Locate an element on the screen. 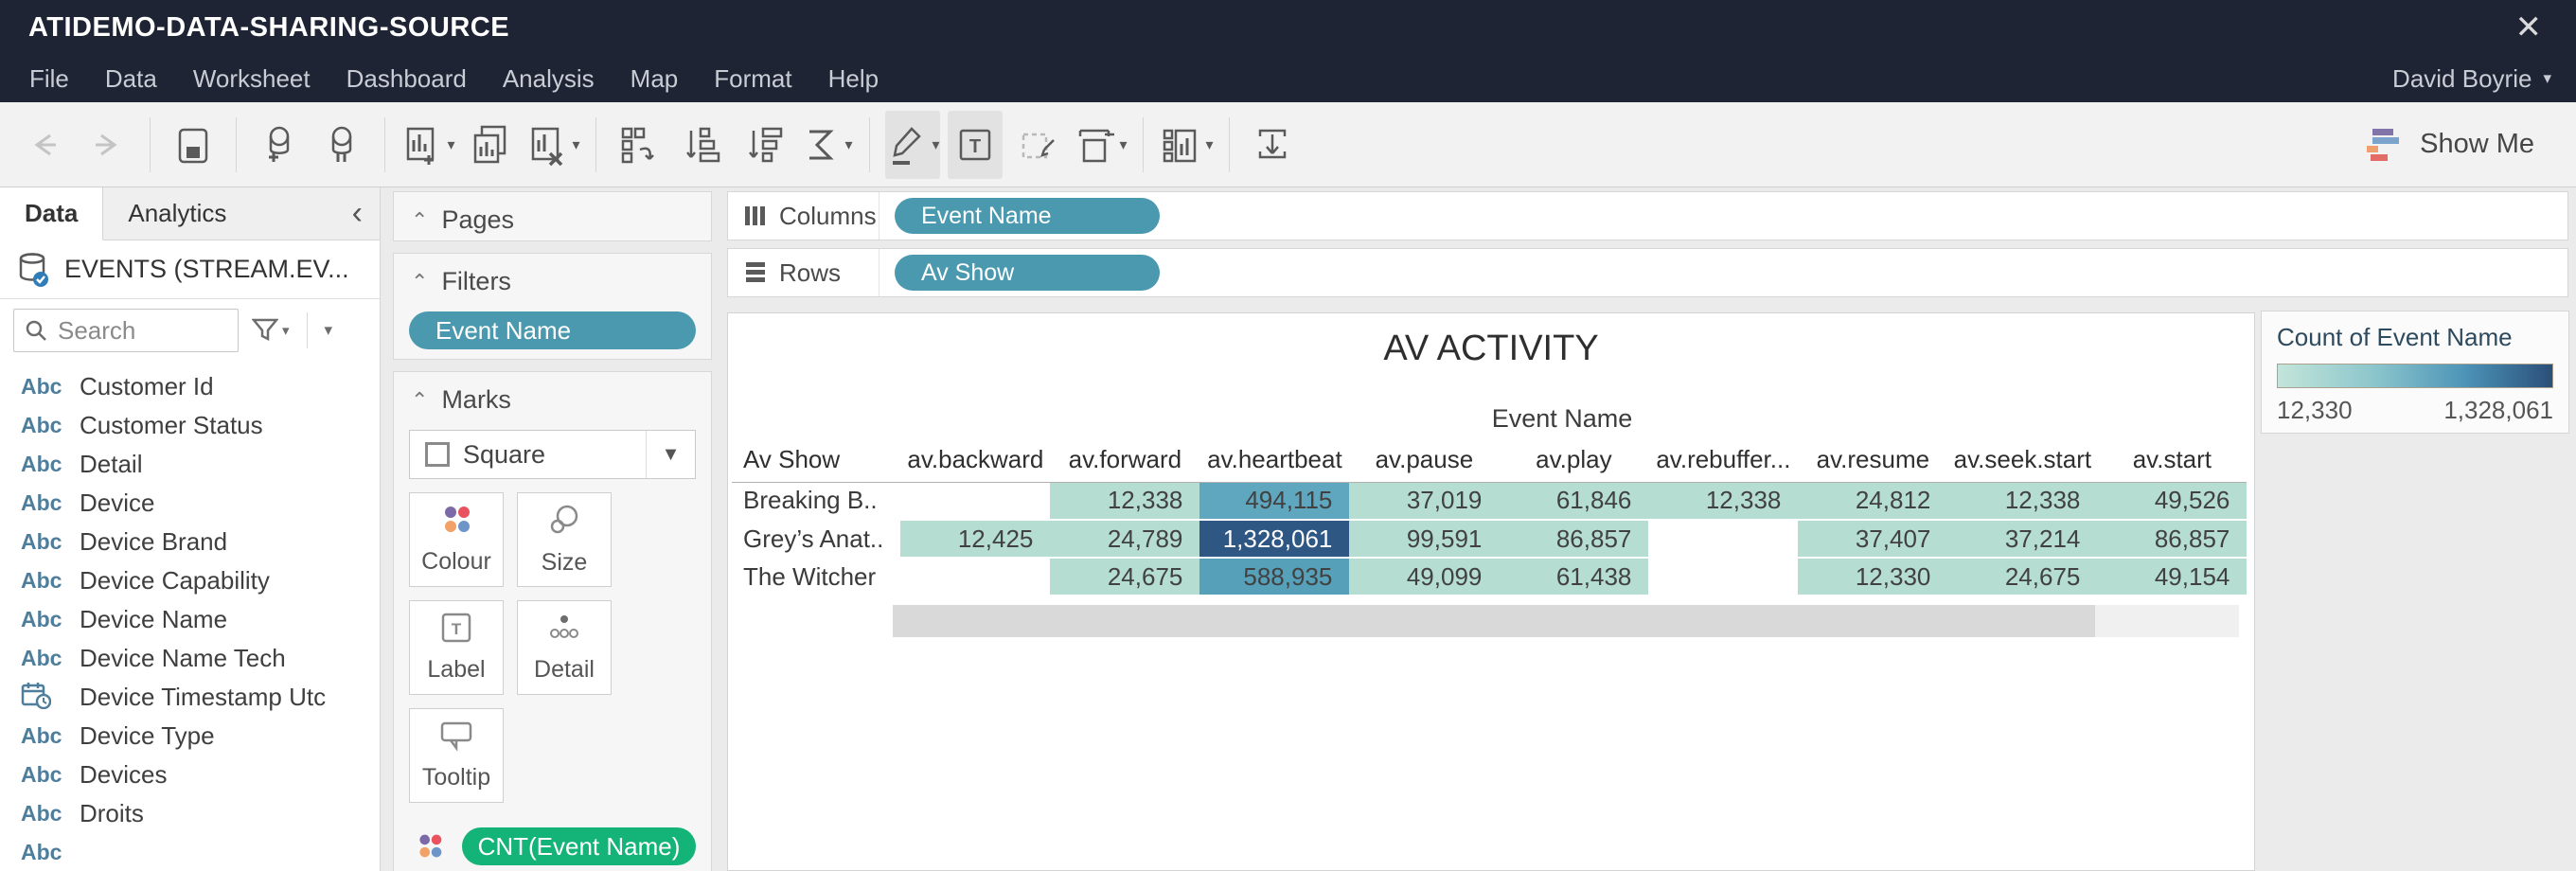  menu-item-analysis: Analysis is located at coordinates (549, 78).